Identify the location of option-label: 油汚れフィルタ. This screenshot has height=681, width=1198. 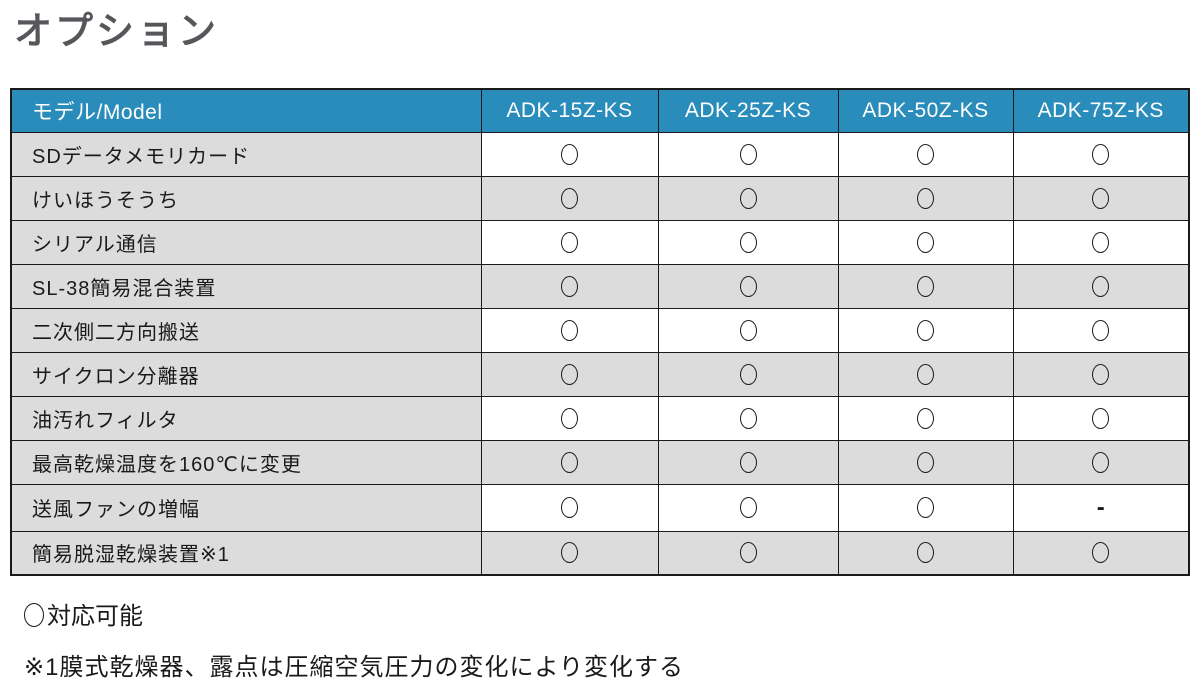
(246, 418).